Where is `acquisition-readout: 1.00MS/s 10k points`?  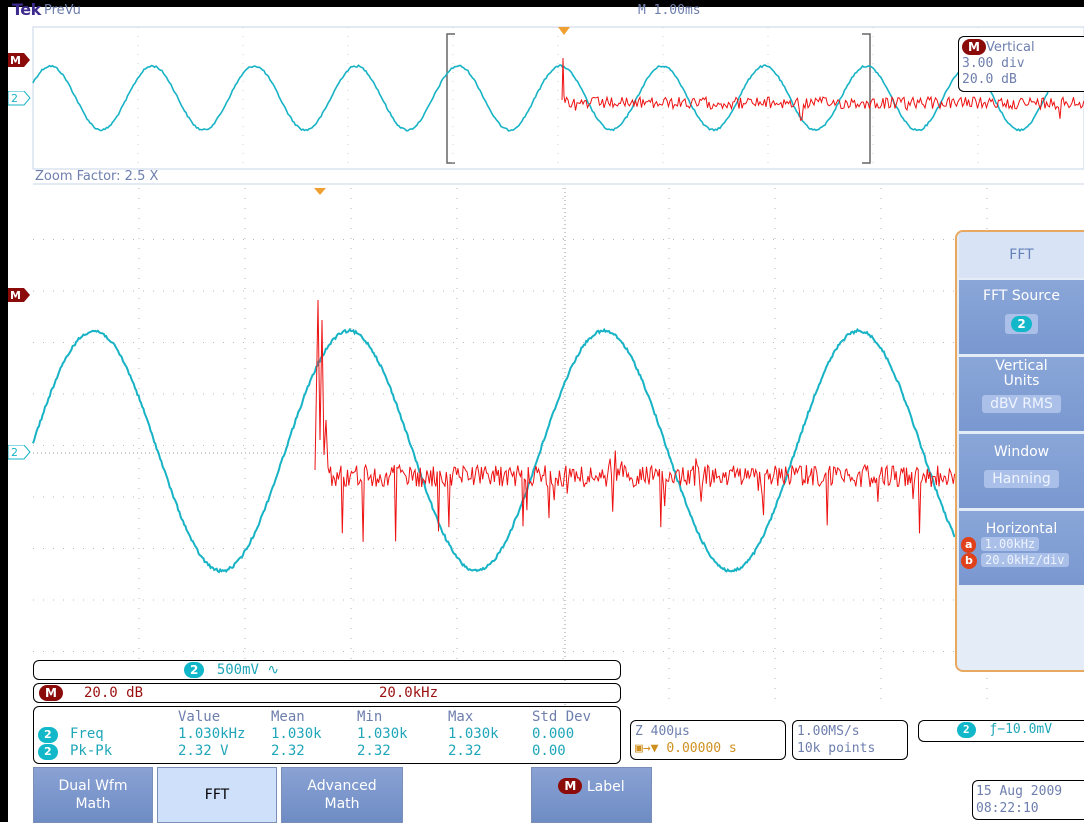 acquisition-readout: 1.00MS/s 10k points is located at coordinates (850, 740).